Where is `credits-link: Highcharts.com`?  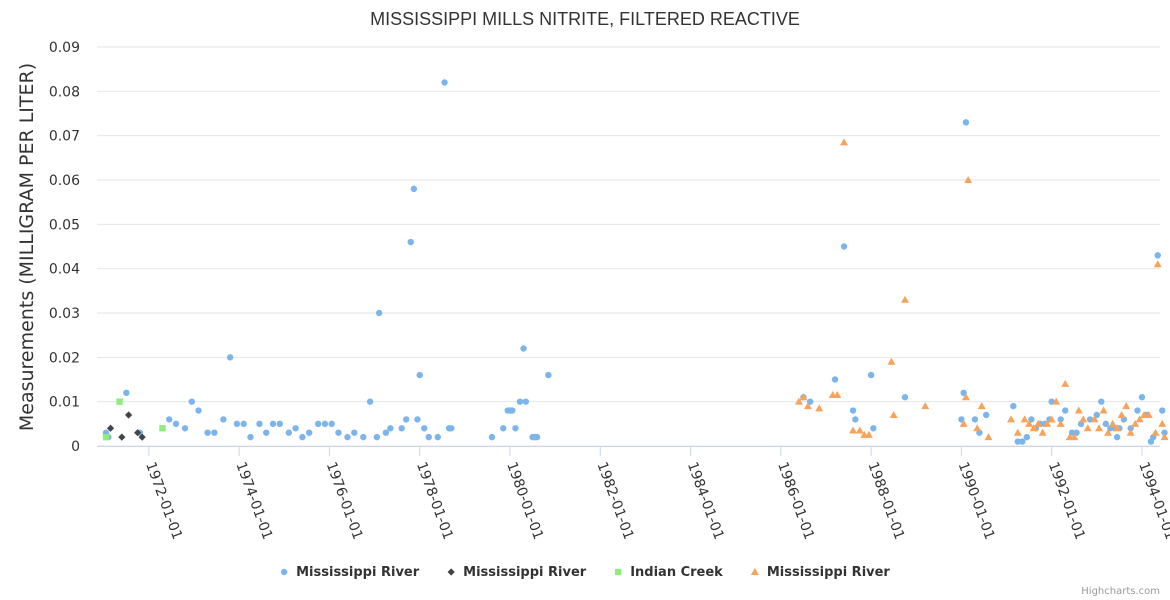
credits-link: Highcharts.com is located at coordinates (1120, 591).